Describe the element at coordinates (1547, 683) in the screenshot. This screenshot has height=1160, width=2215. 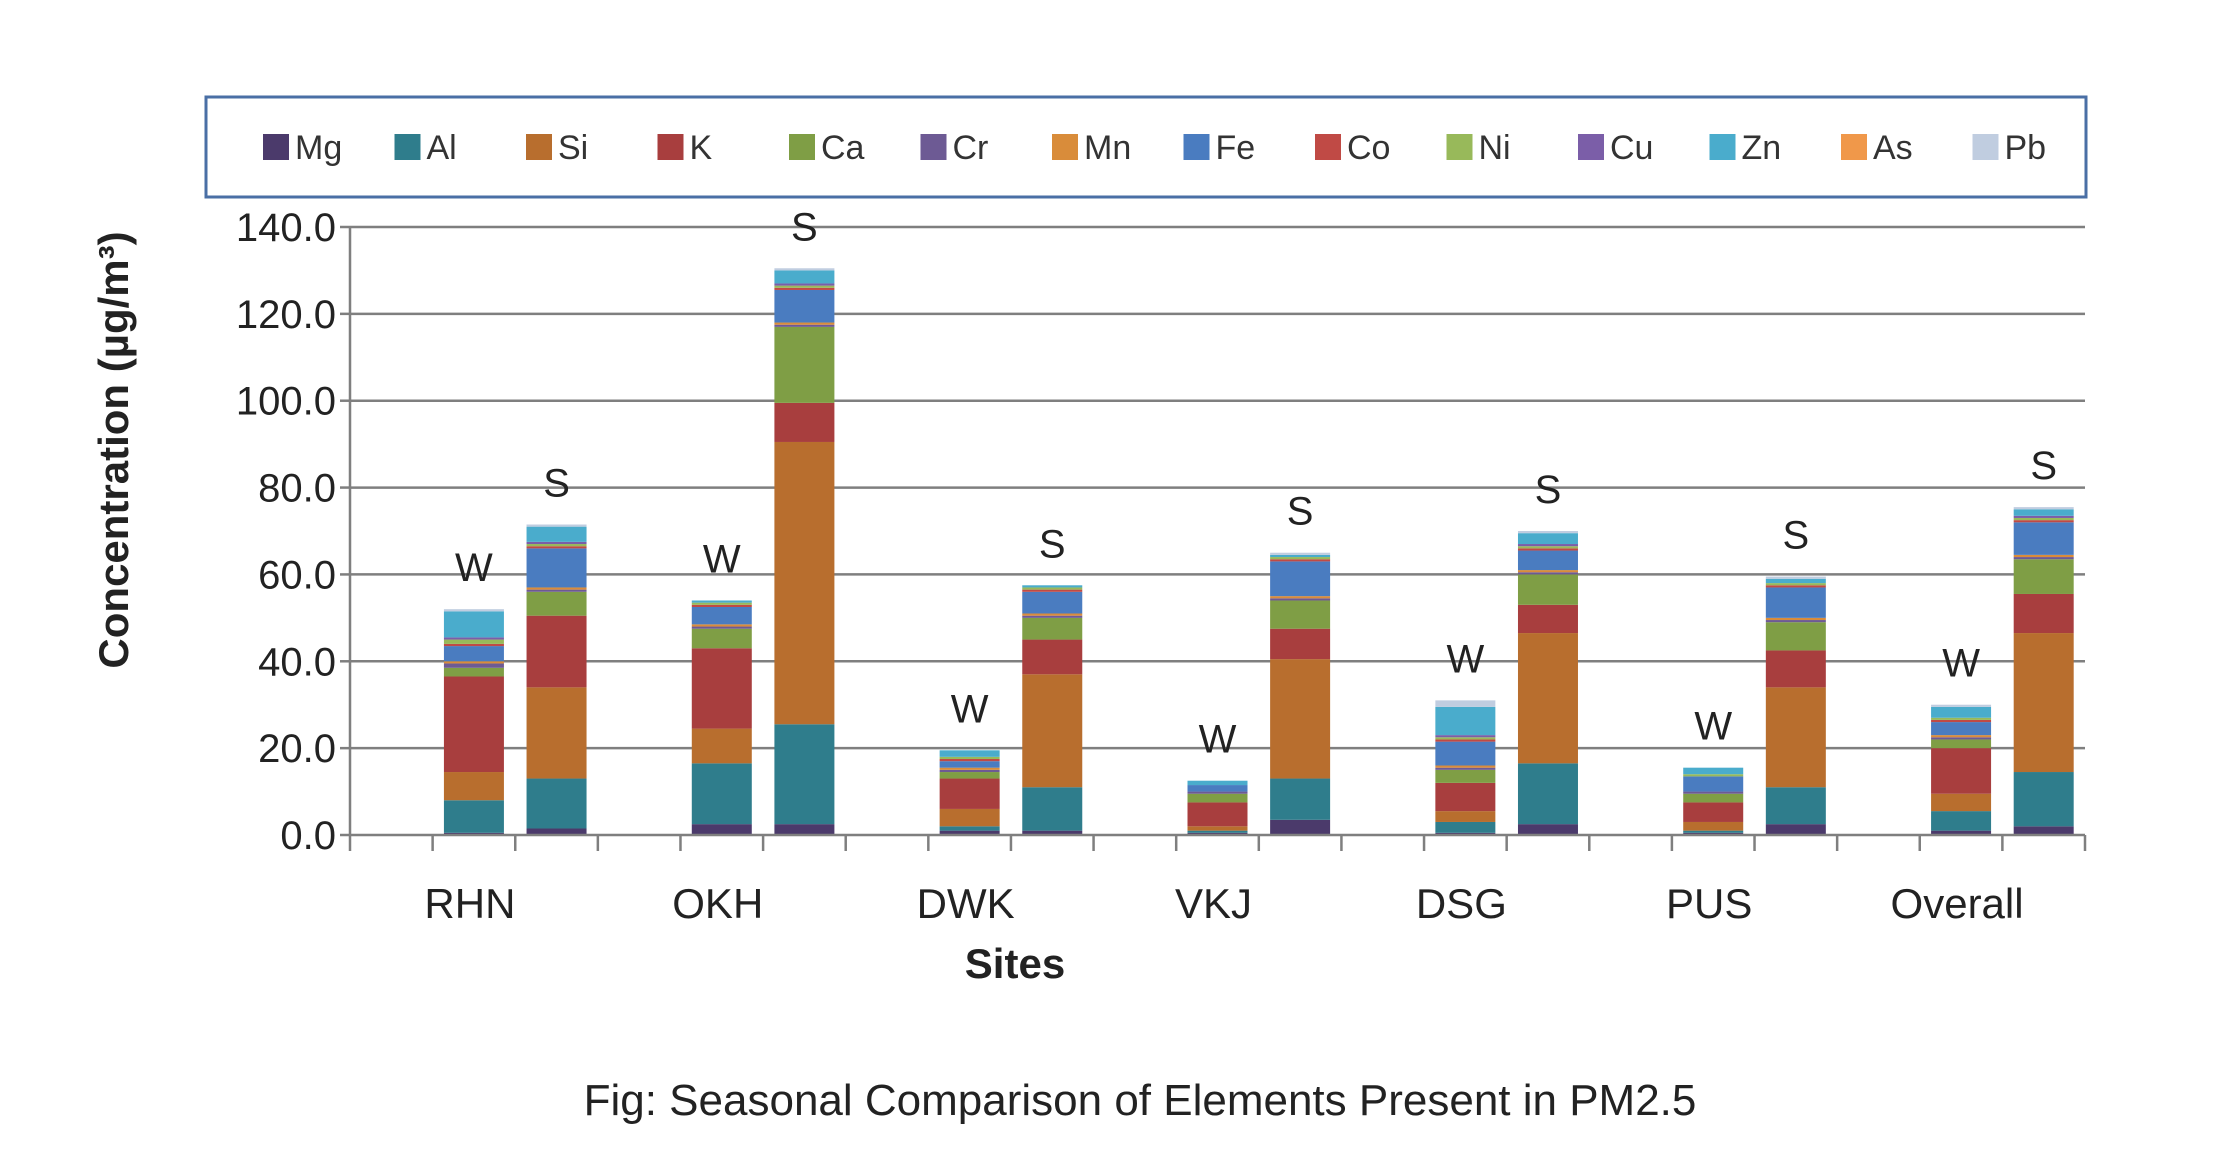
I see `bar-dsg-s` at that location.